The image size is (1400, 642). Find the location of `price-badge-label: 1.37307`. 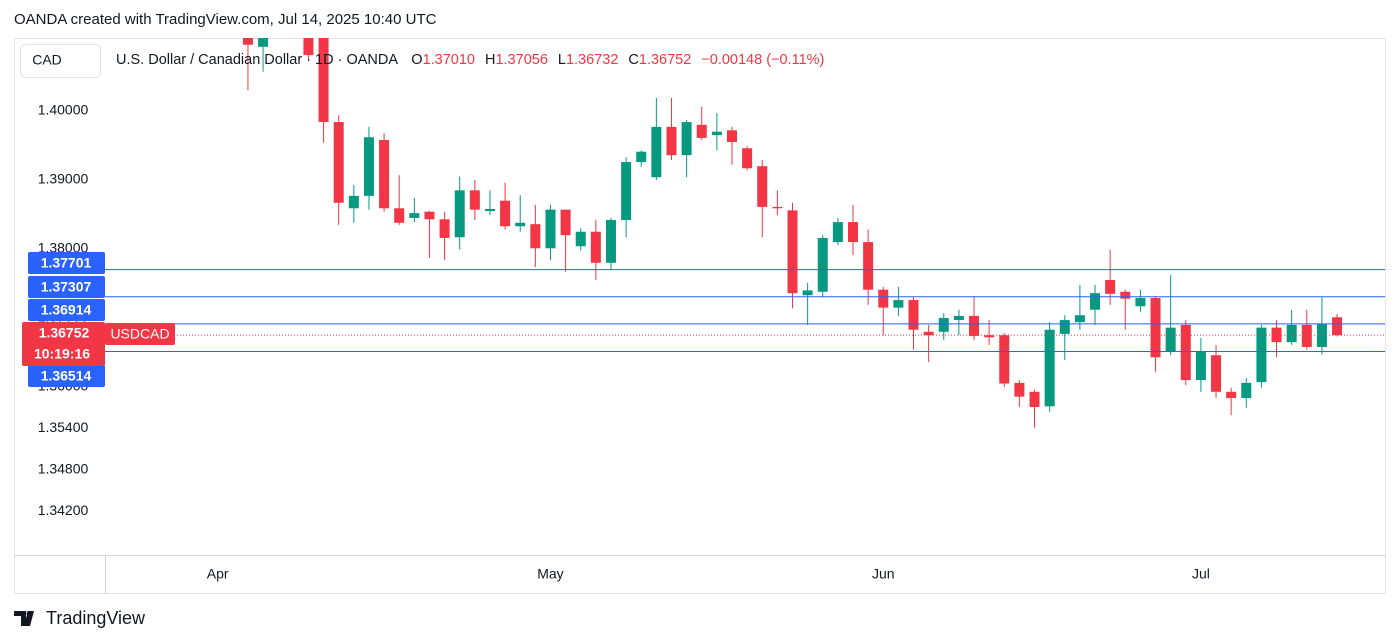

price-badge-label: 1.37307 is located at coordinates (66, 287).